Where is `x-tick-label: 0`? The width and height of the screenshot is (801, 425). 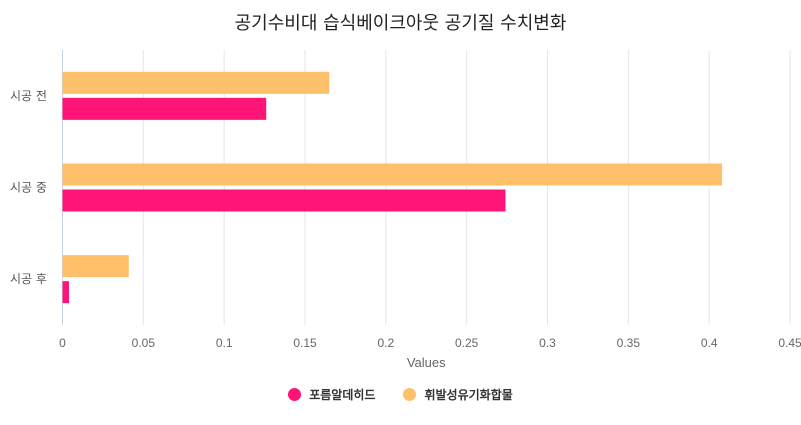 x-tick-label: 0 is located at coordinates (62, 343).